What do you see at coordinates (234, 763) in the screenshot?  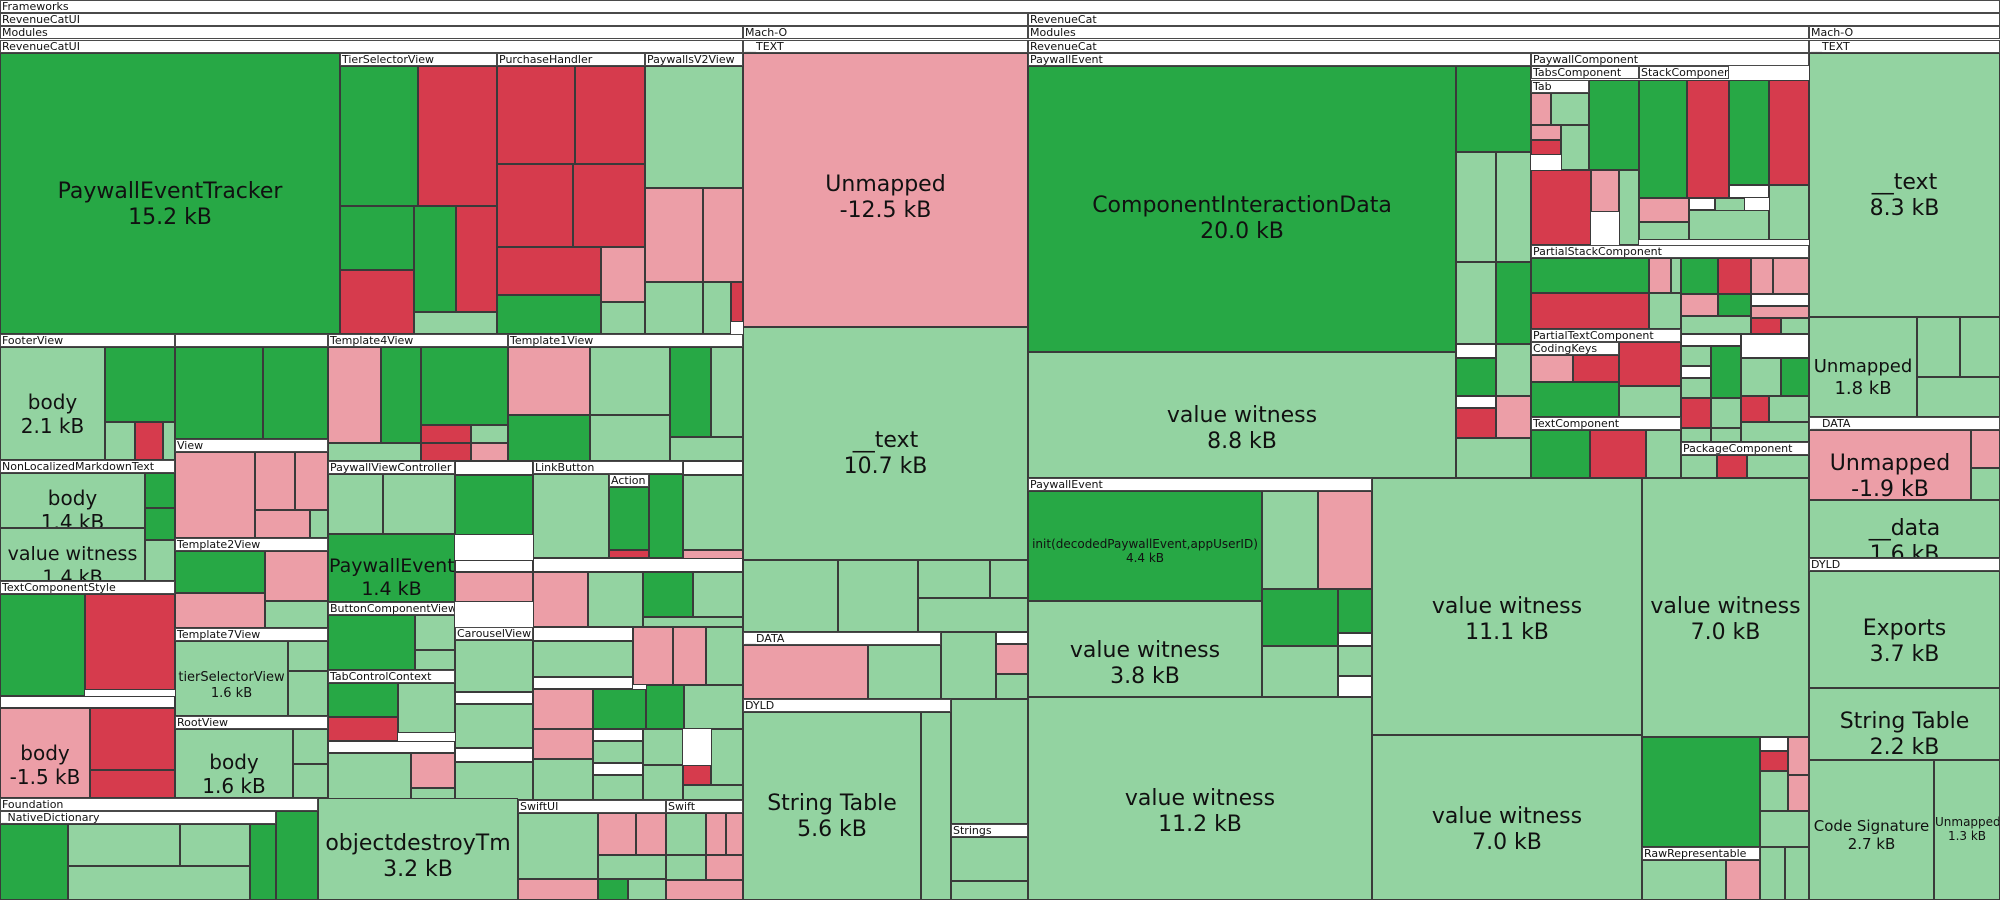 I see `rootview-body: body 1.6 kB` at bounding box center [234, 763].